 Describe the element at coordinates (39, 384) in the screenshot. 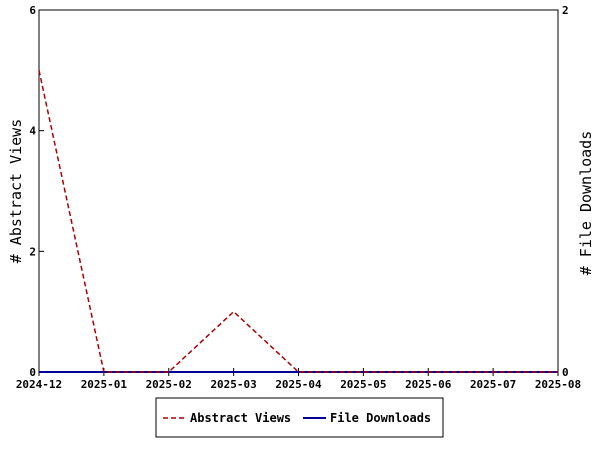

I see `x-tick-label: 2024-12` at that location.